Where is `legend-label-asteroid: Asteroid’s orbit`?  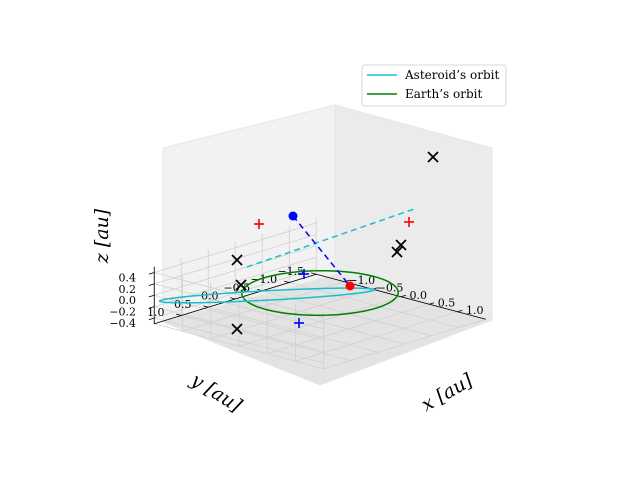
legend-label-asteroid: Asteroid’s orbit is located at coordinates (451, 75).